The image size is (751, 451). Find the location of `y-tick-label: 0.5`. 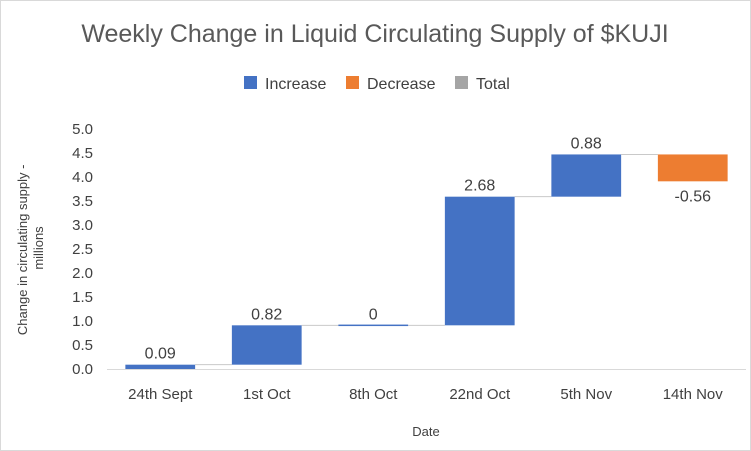

y-tick-label: 0.5 is located at coordinates (82, 345).